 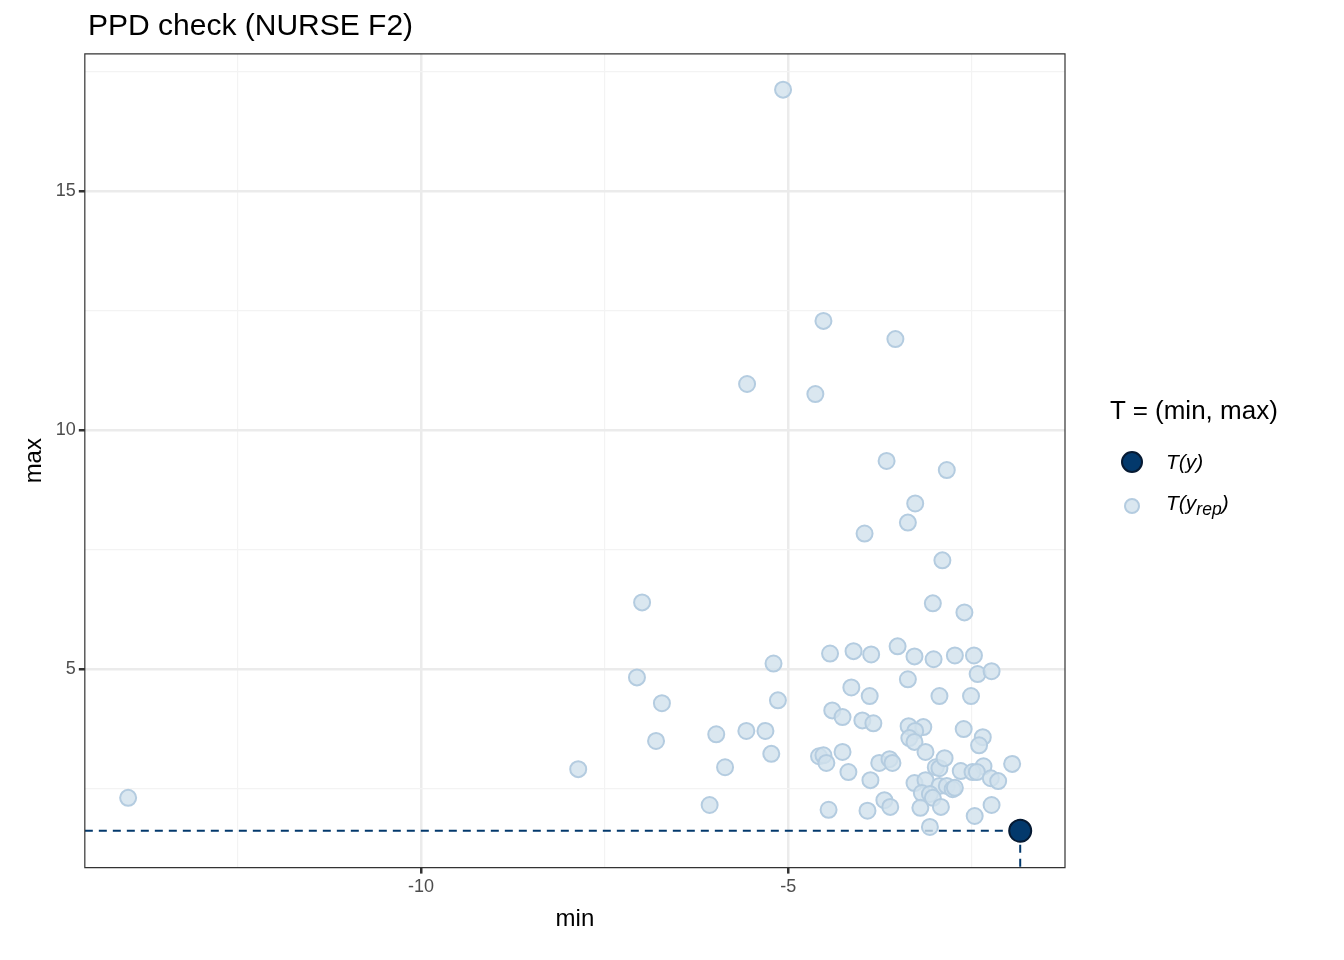 What do you see at coordinates (1197, 506) in the screenshot?
I see `legend-label: T(y$_{rep}$)` at bounding box center [1197, 506].